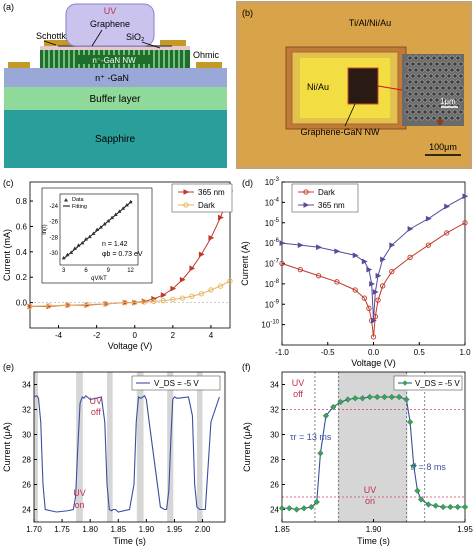 This screenshot has height=552, width=474. I want to click on y-tick-label: 10⁻⁵, so click(272, 223).